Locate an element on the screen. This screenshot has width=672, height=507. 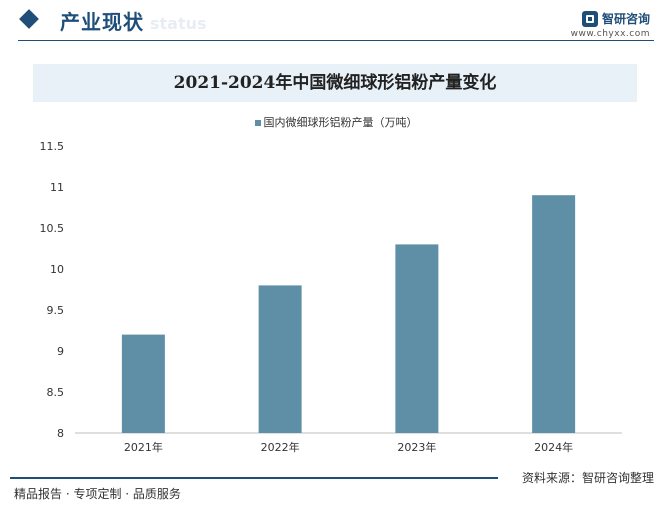
brand: 智研咨询 www.chyxx.com is located at coordinates (610, 23).